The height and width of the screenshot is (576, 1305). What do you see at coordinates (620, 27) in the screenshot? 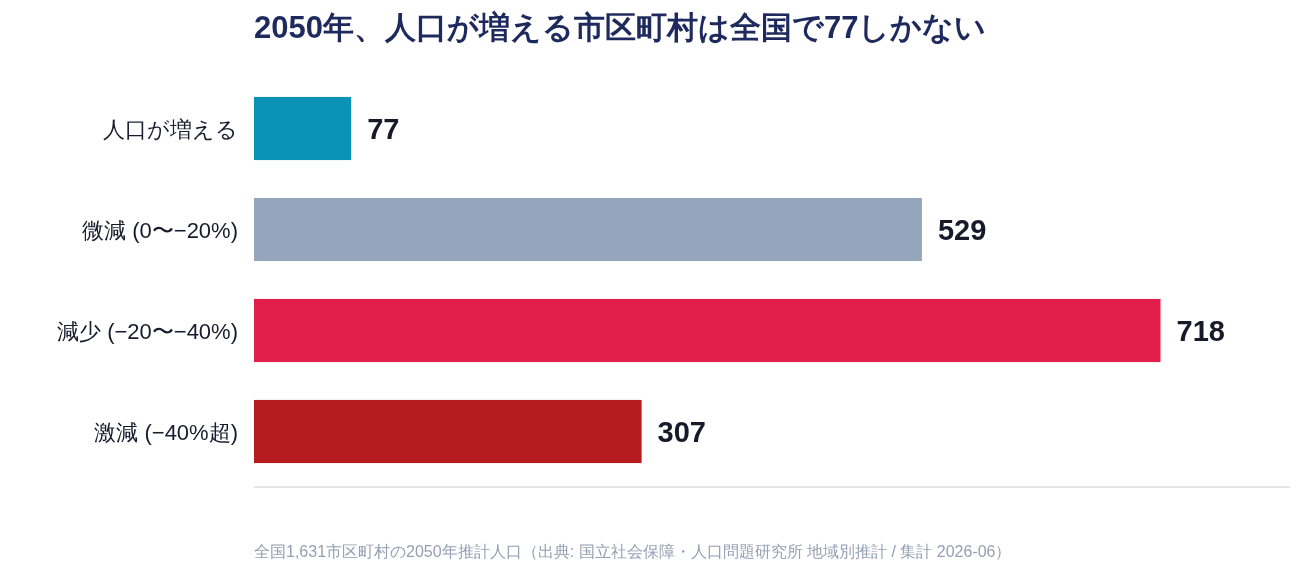
I see `title: 2050年、人口が増える市区町村は全国で77しかない` at bounding box center [620, 27].